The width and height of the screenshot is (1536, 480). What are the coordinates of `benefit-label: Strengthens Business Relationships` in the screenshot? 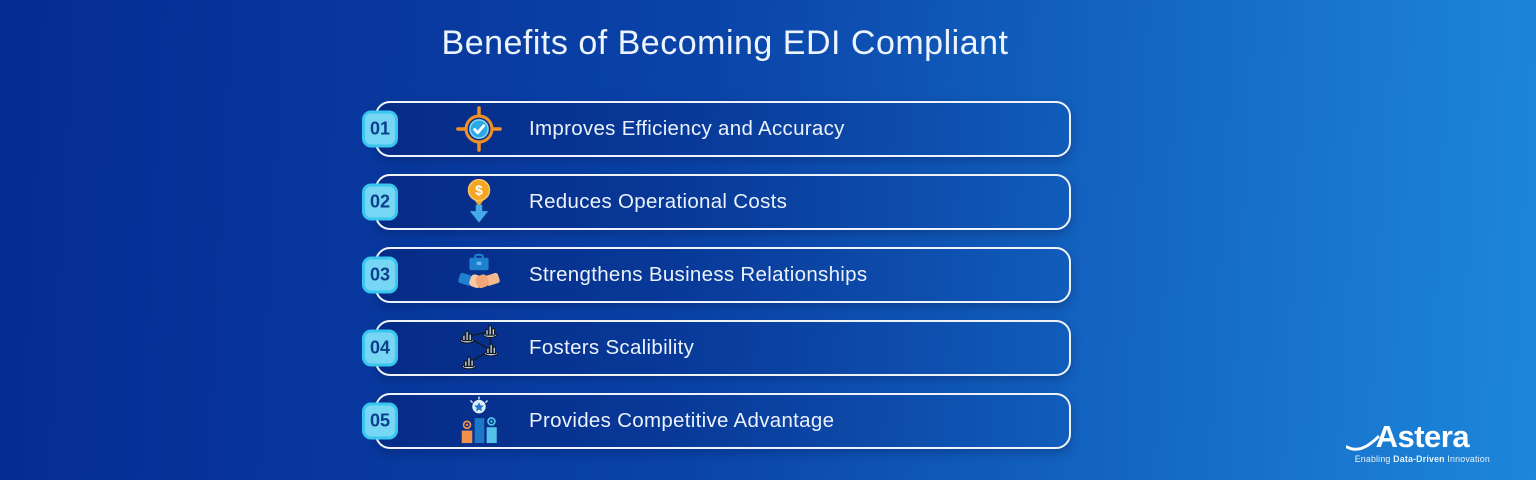 It's located at (698, 274).